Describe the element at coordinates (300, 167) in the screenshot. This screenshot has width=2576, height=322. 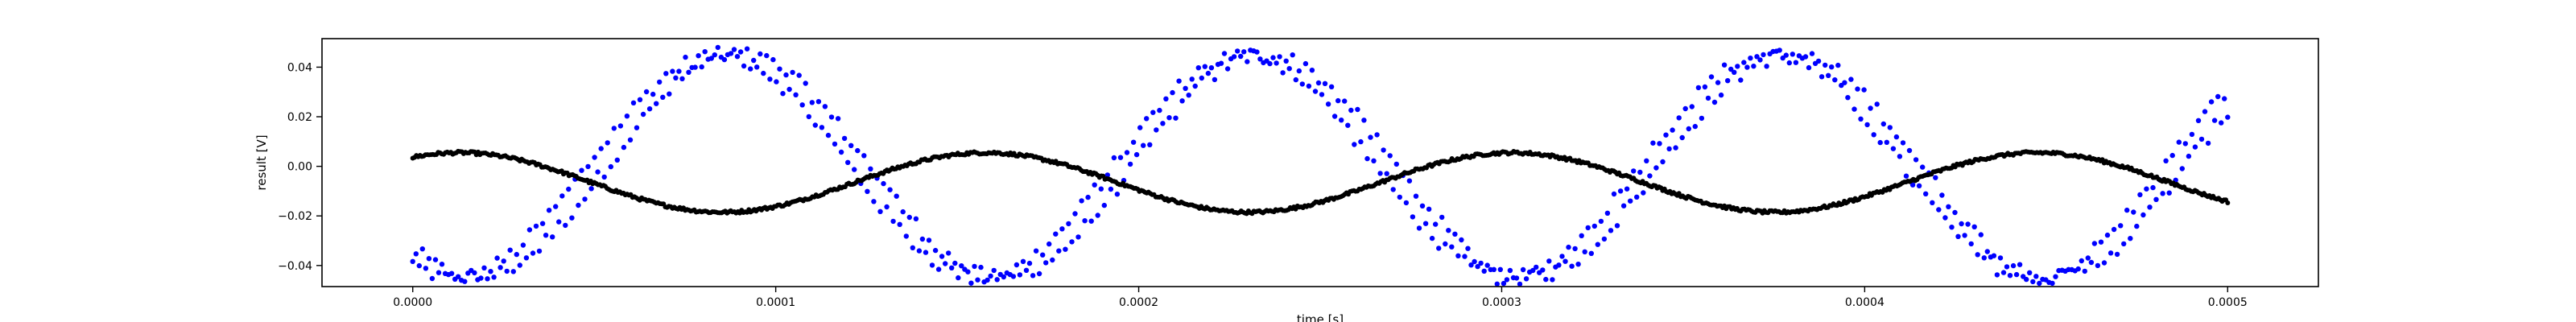
I see `y-axis: −0.04 −0.02 0.00 0.02 0.04` at that location.